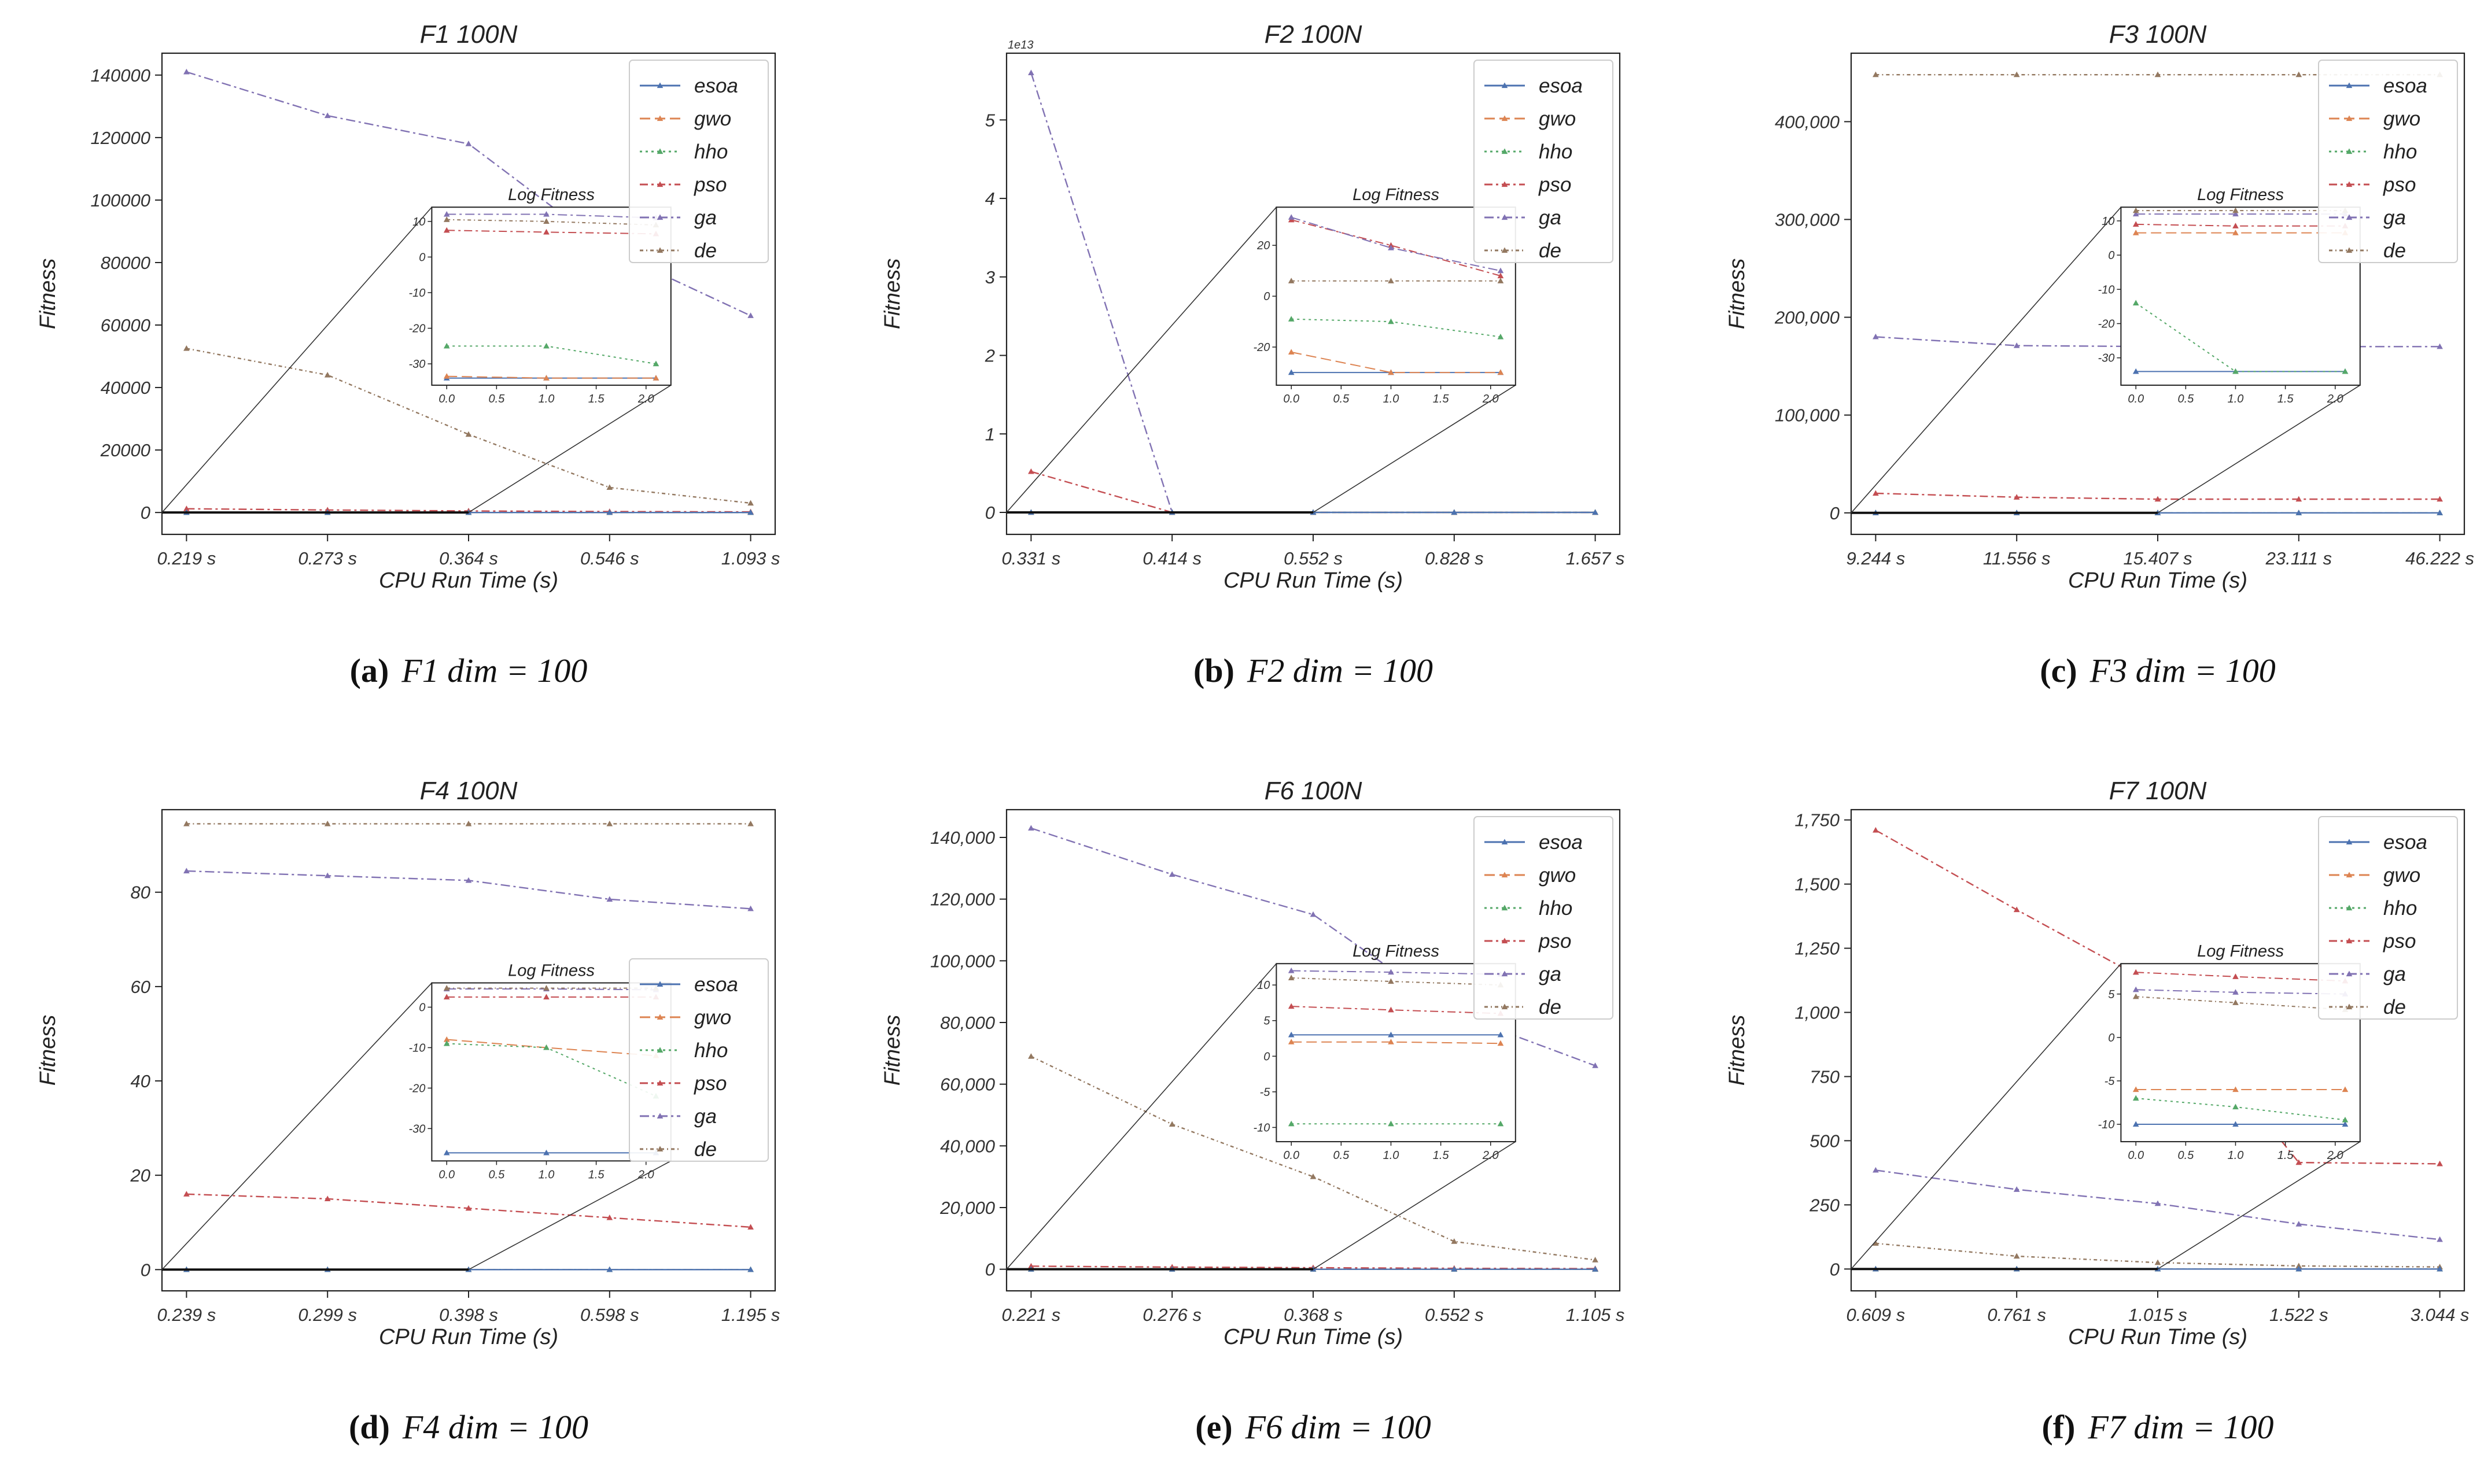 This screenshot has width=2484, height=1484. Describe the element at coordinates (140, 987) in the screenshot. I see `y-tick-label: 60` at that location.